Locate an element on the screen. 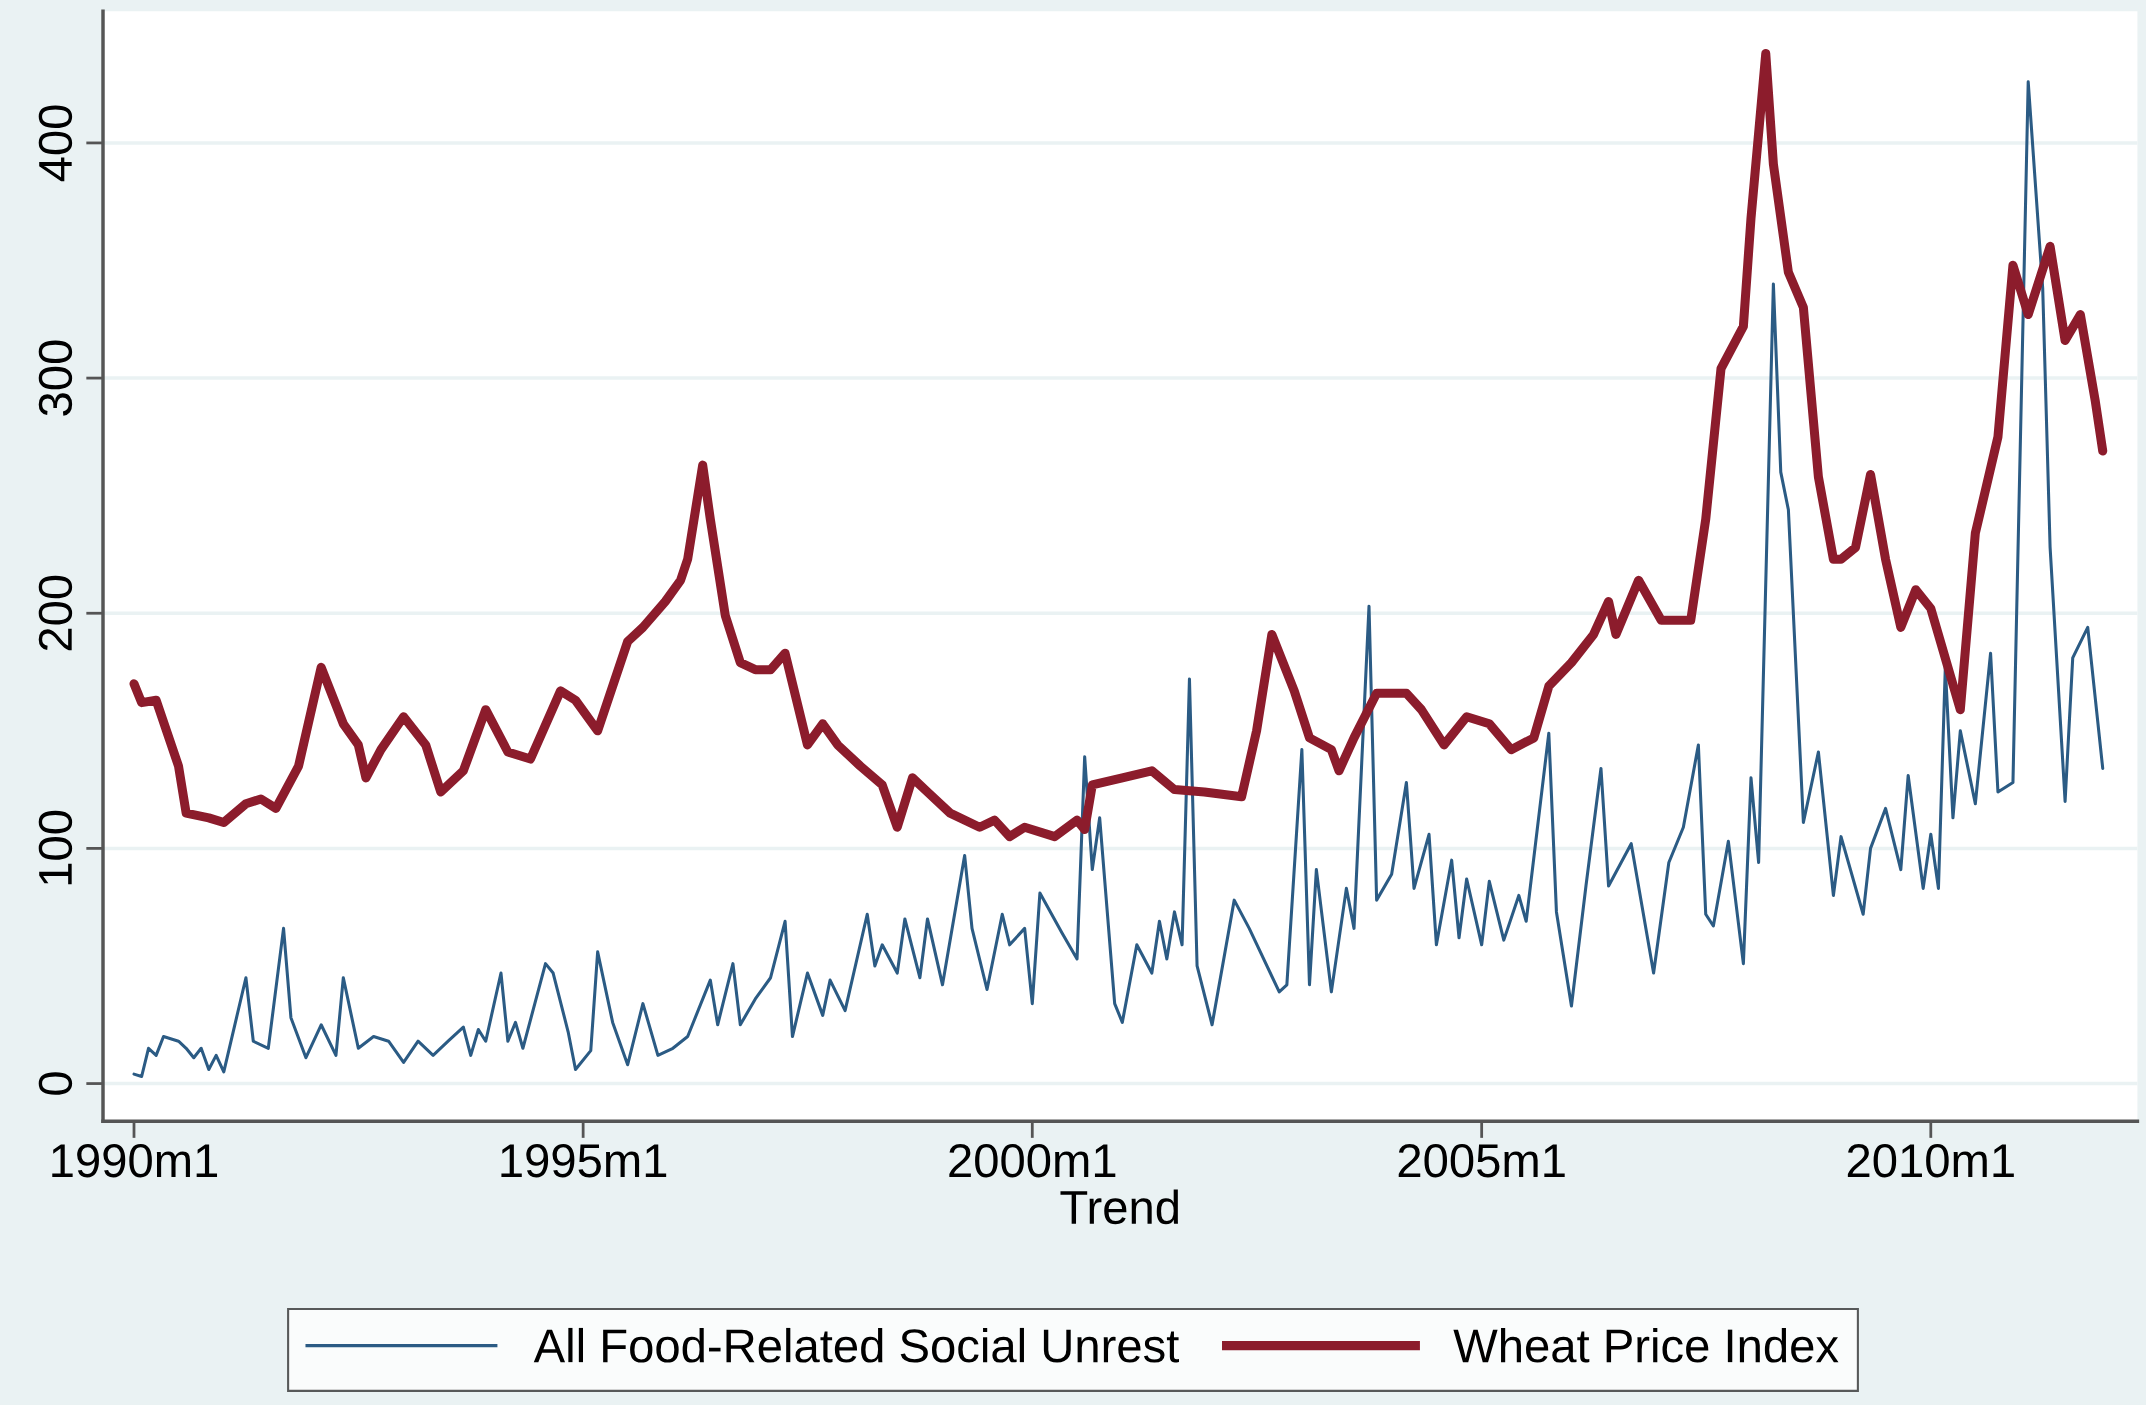 The image size is (2146, 1405). y-tick-label: 300 is located at coordinates (55, 378).